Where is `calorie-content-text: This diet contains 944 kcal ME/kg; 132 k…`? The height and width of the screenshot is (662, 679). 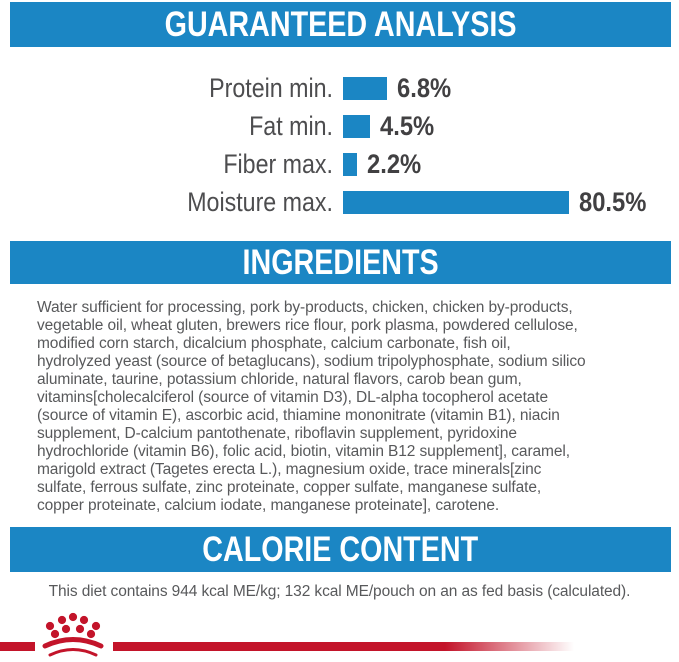 calorie-content-text: This diet contains 944 kcal ME/kg; 132 k… is located at coordinates (339, 591).